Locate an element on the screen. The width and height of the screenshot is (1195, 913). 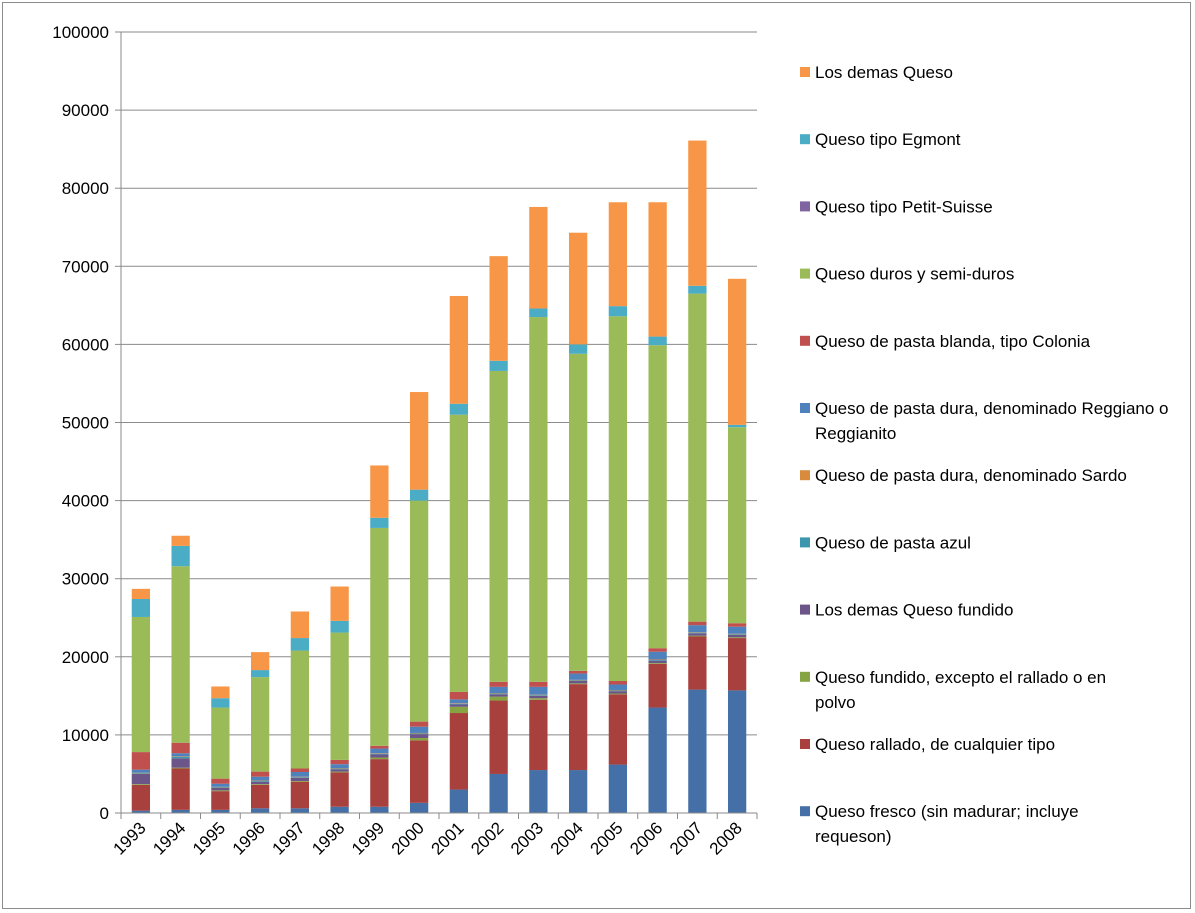
legend-label: Queso tipo Egmont is located at coordinates (888, 139).